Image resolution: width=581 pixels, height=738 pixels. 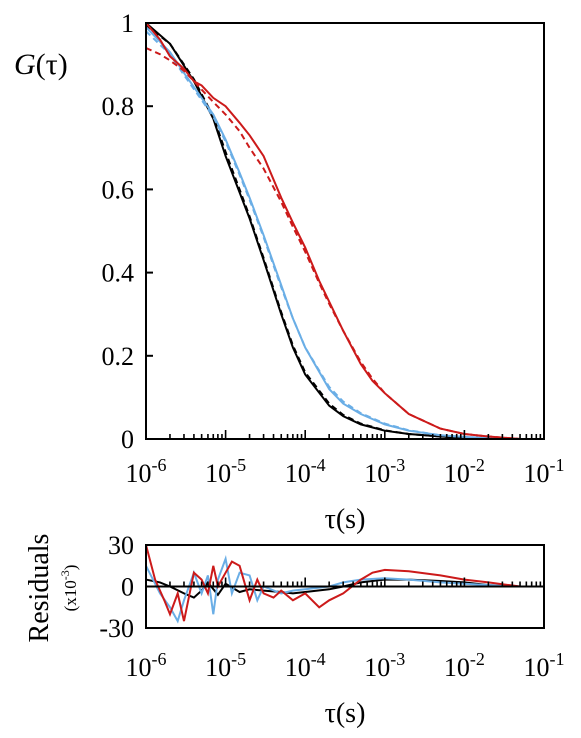 I want to click on correlation-y-axis-title-italic: G, so click(x=25, y=64).